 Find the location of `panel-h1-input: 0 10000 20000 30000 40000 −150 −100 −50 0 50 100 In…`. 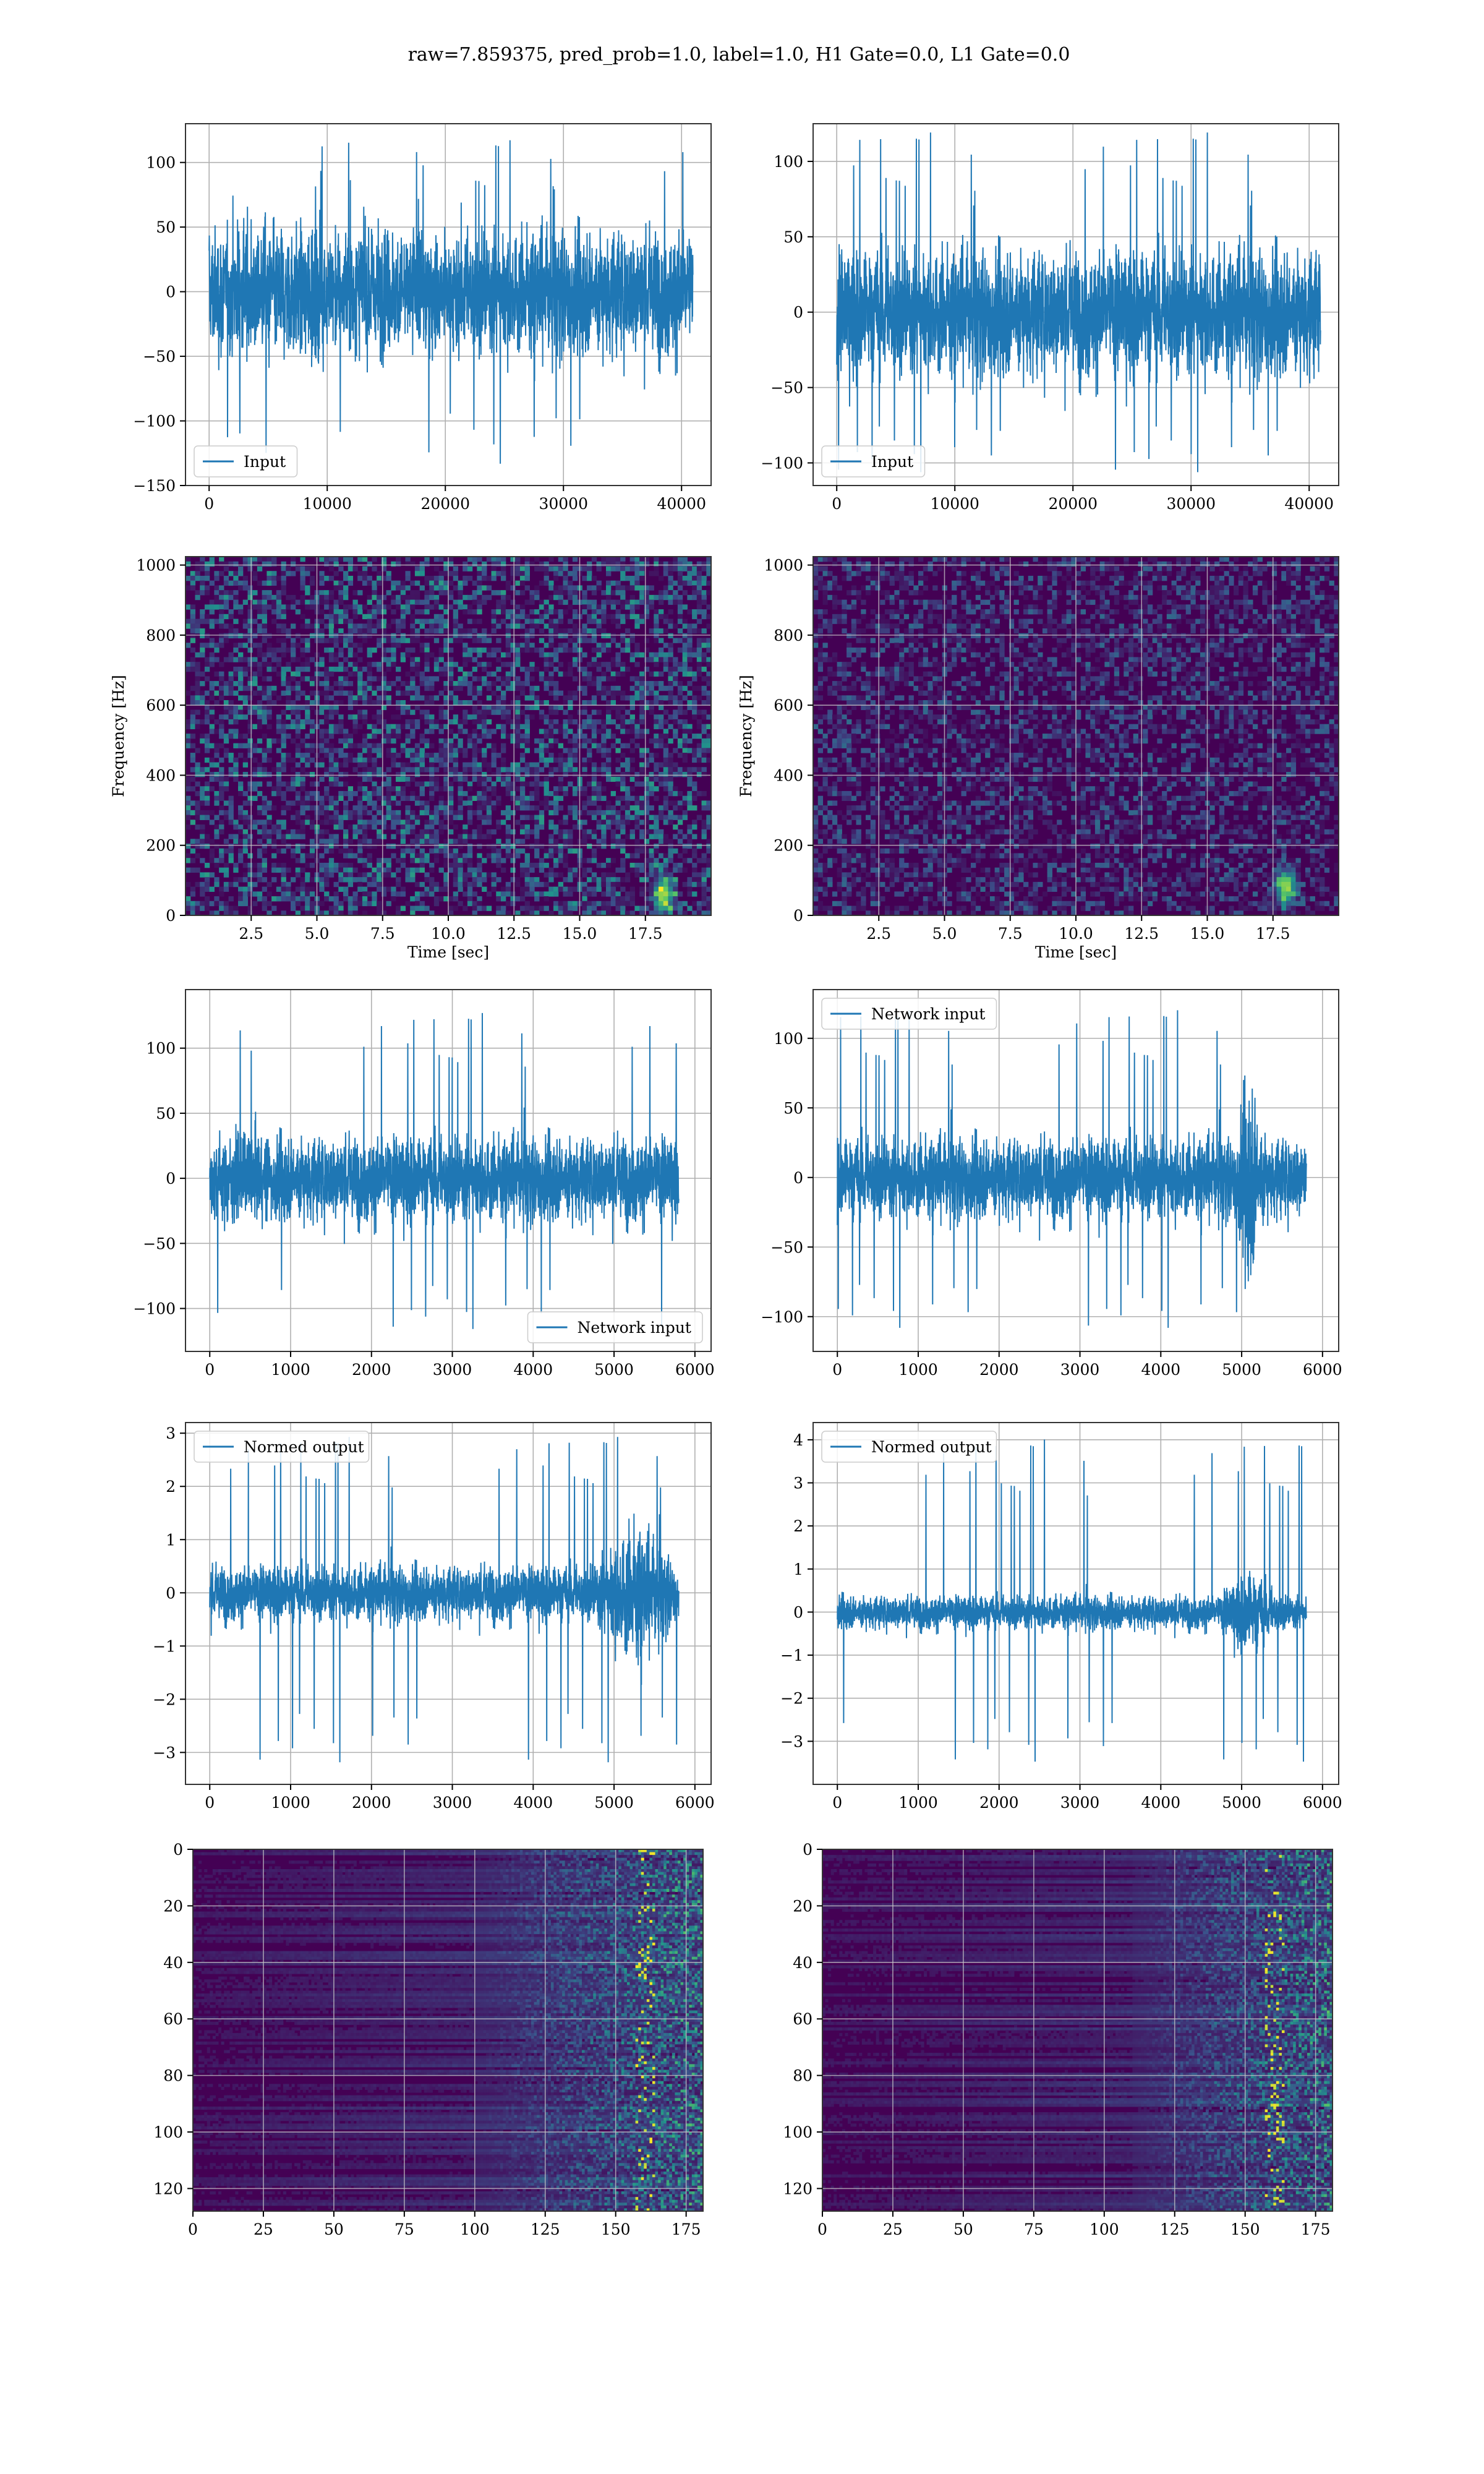

panel-h1-input: 0 10000 20000 30000 40000 −150 −100 −50 0 50 100 In… is located at coordinates (422, 318).